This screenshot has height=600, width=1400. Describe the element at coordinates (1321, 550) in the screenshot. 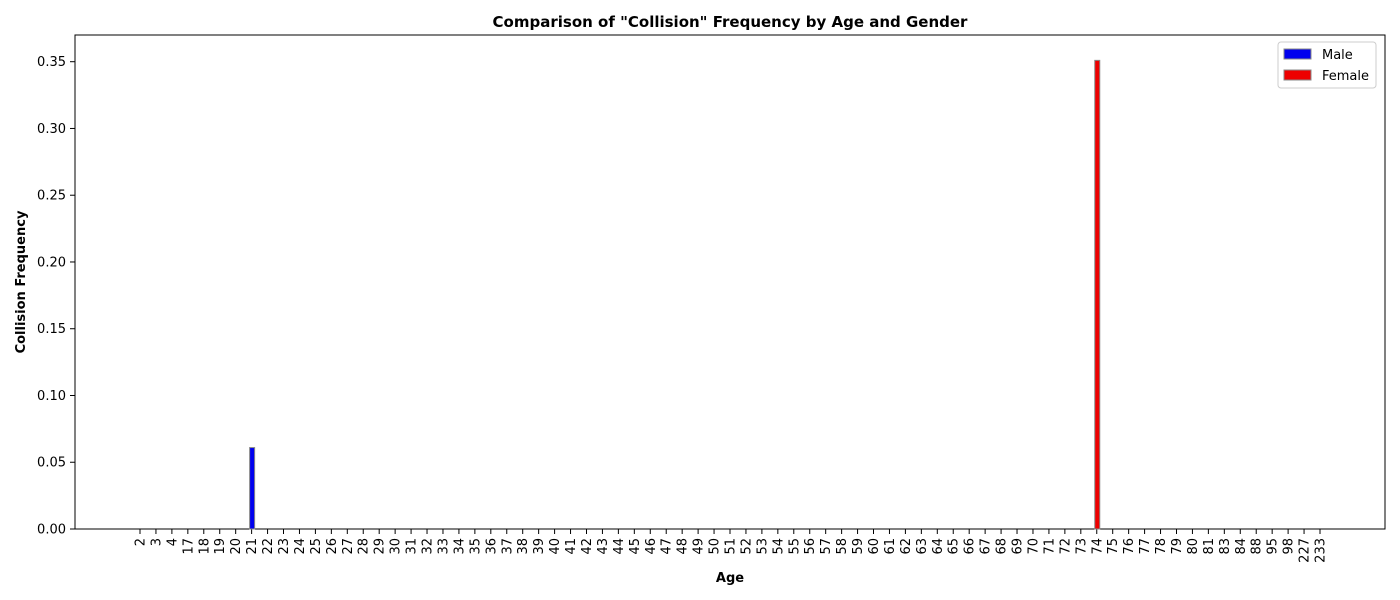

I see `x-tick-label: 233` at that location.